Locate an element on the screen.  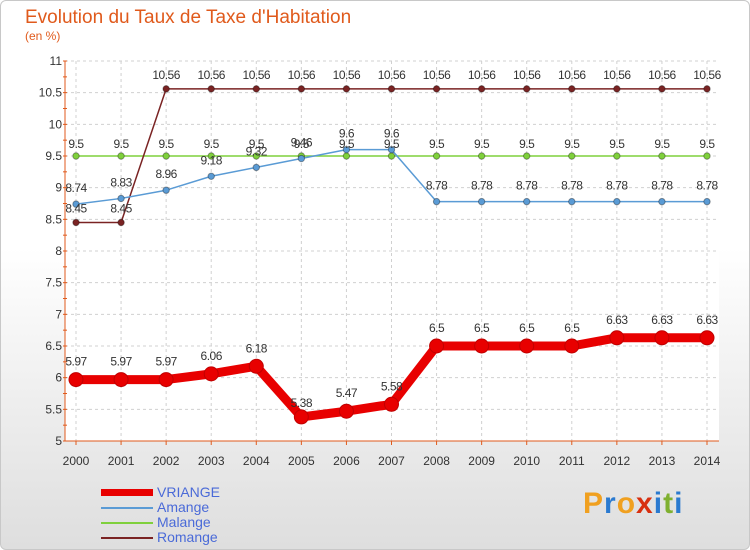
data-label: 9.46 is located at coordinates (302, 143).